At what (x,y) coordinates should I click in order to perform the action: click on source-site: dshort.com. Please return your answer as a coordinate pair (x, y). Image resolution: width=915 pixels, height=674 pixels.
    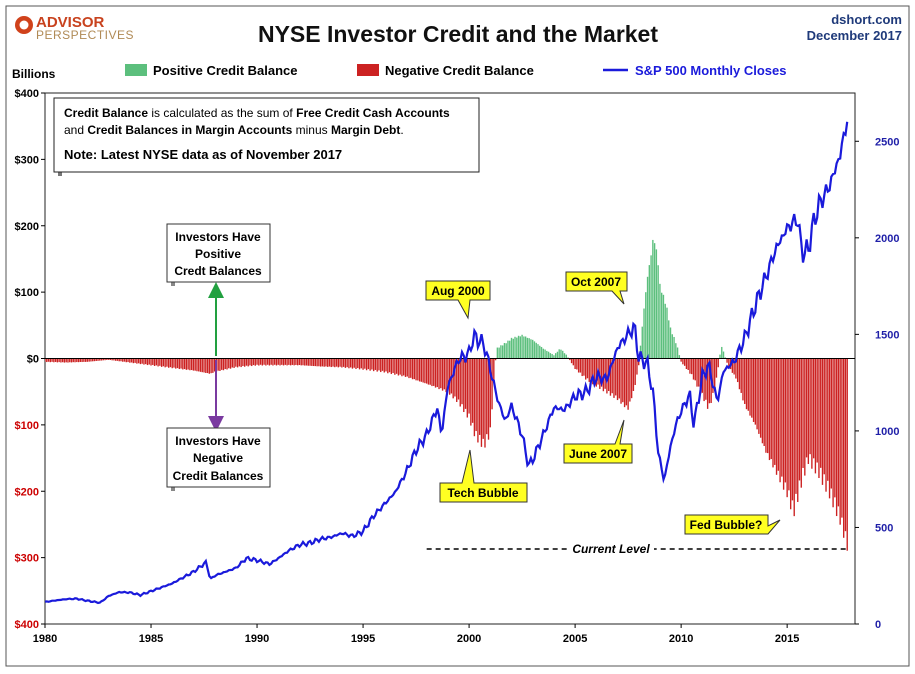
    Looking at the image, I should click on (866, 19).